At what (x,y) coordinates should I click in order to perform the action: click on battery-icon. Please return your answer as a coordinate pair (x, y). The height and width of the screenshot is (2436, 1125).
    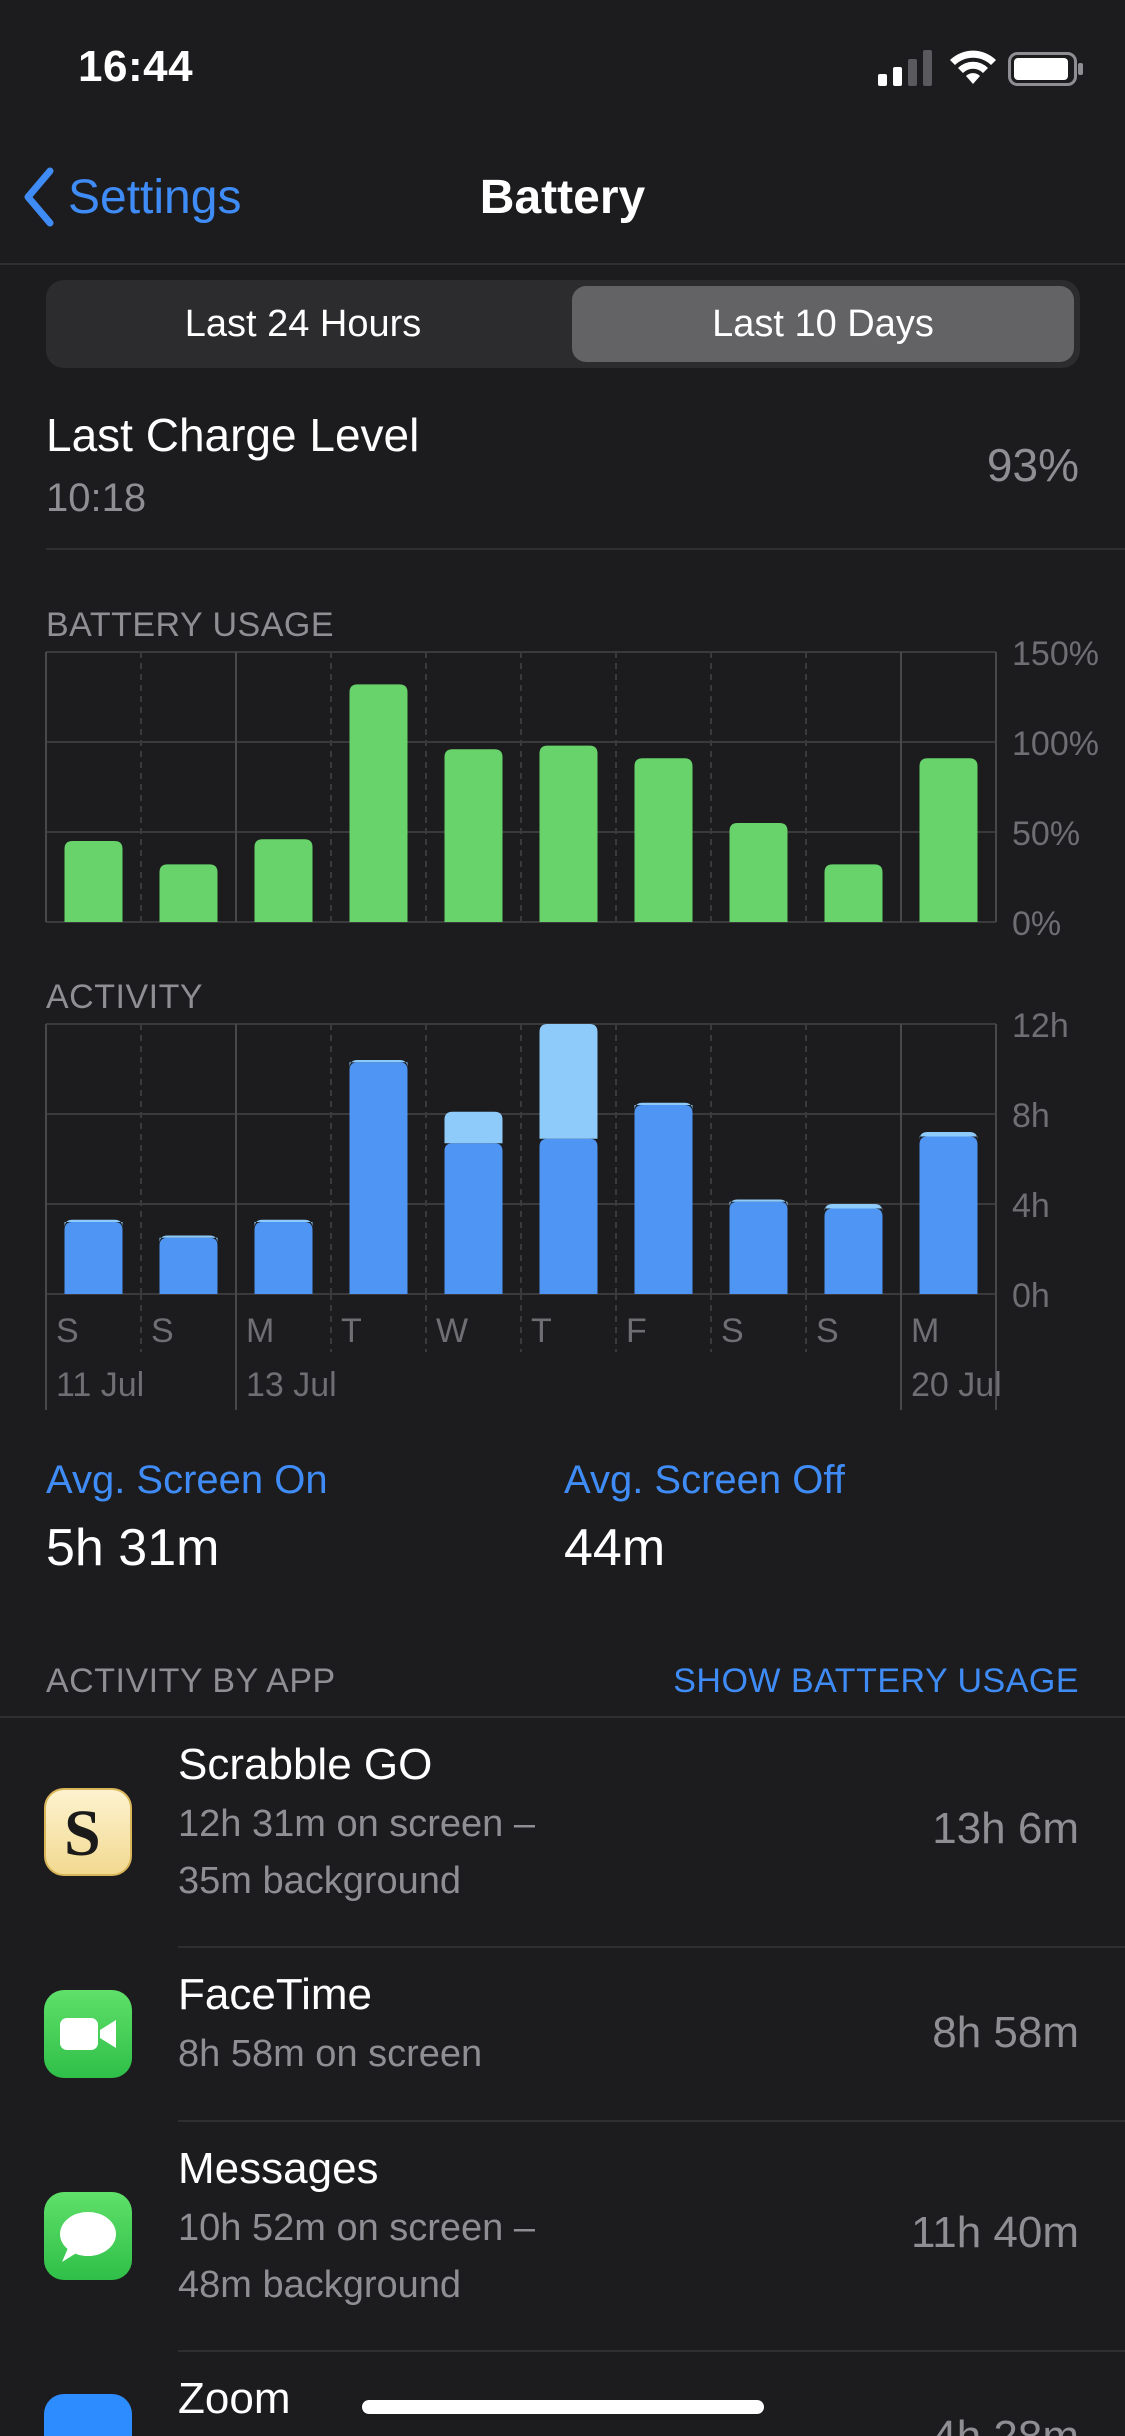
    Looking at the image, I should click on (1045, 69).